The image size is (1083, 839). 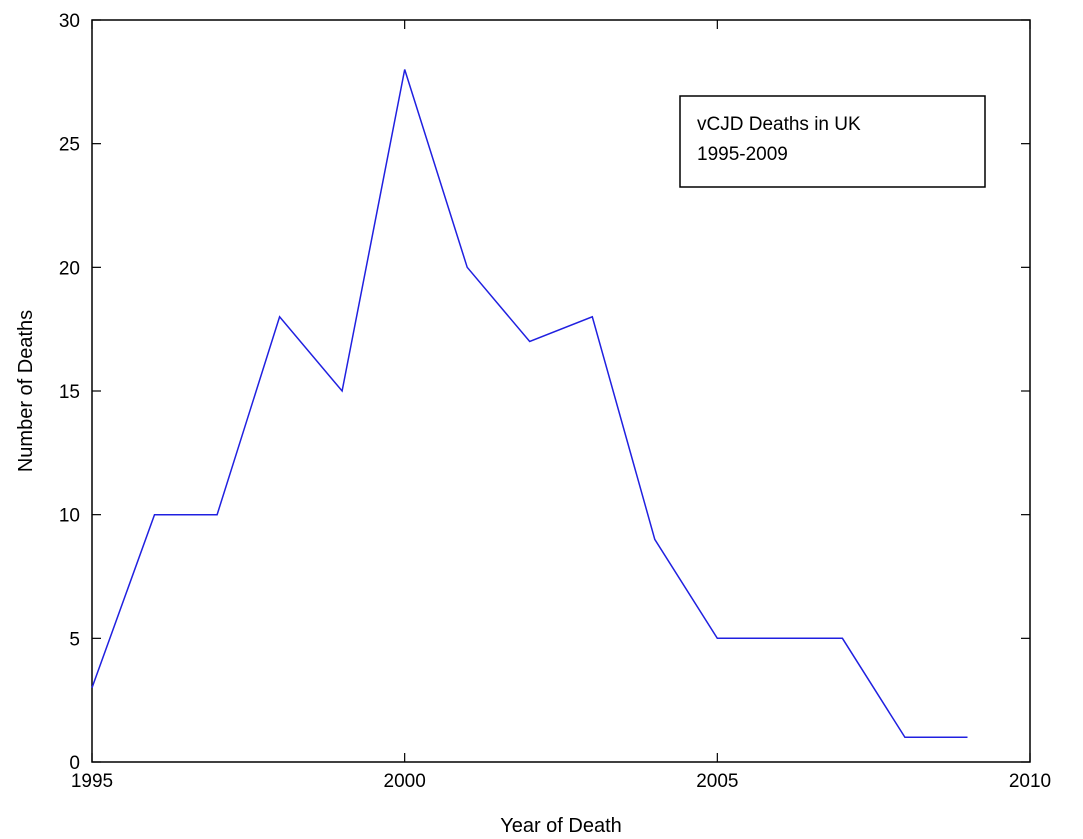 What do you see at coordinates (26, 391) in the screenshot?
I see `y-axis-label: Number of Deaths` at bounding box center [26, 391].